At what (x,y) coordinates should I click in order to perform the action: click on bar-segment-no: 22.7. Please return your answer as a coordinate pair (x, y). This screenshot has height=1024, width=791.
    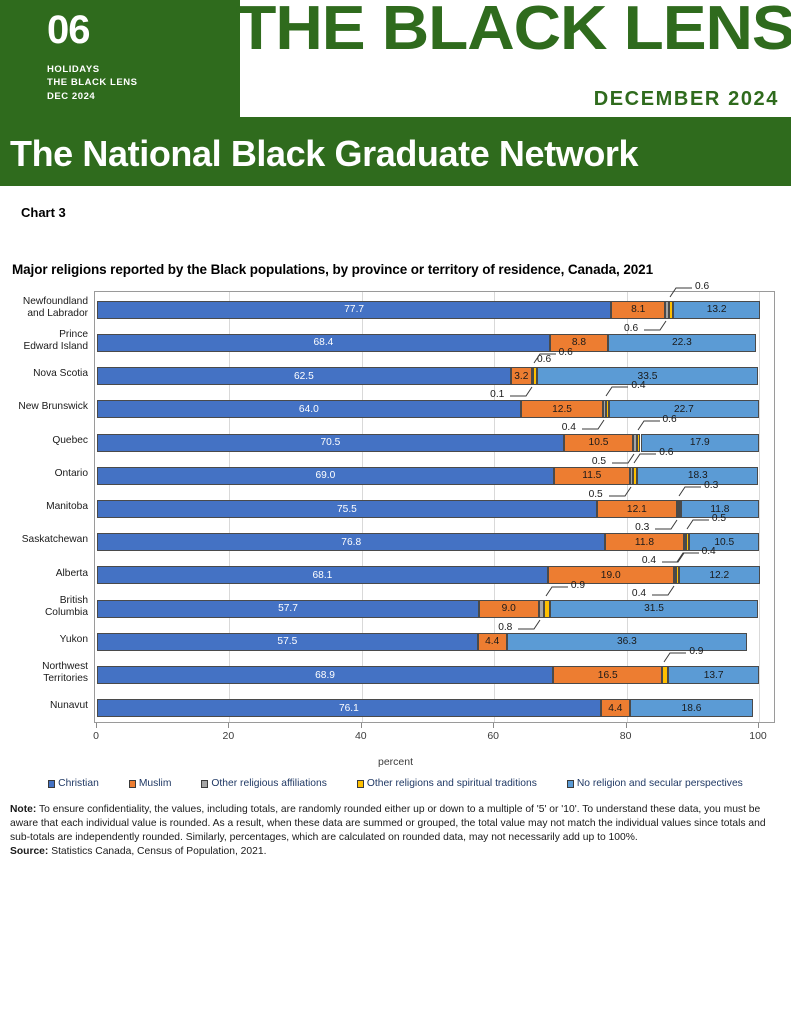
    Looking at the image, I should click on (683, 409).